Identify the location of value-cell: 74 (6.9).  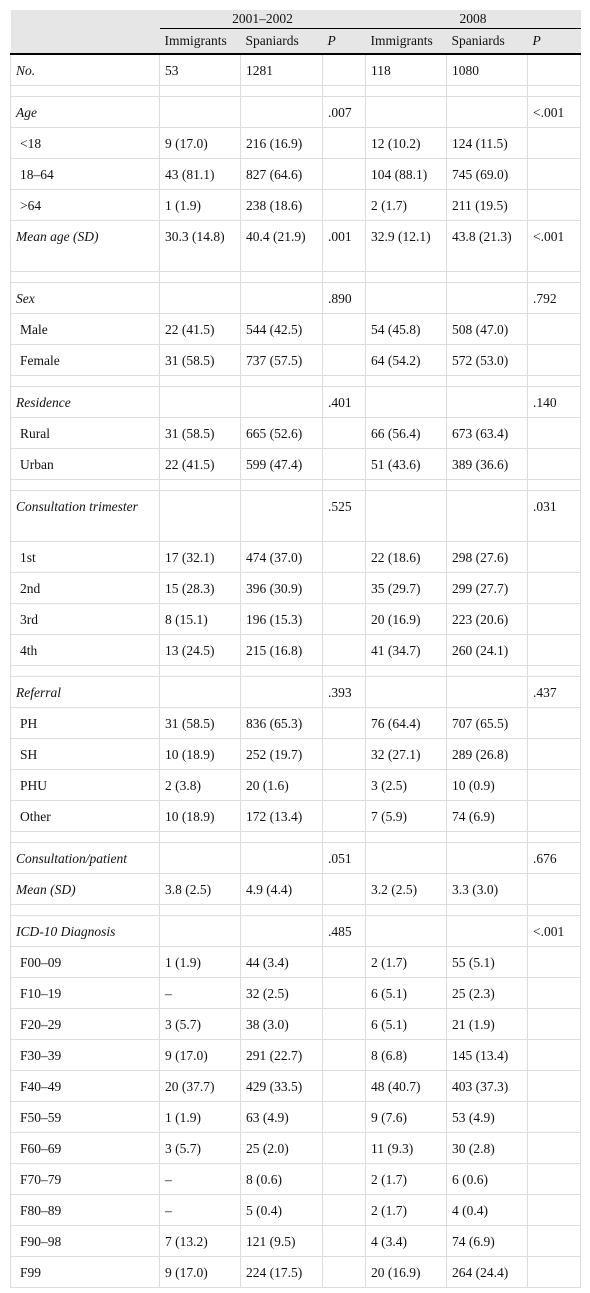
(487, 816).